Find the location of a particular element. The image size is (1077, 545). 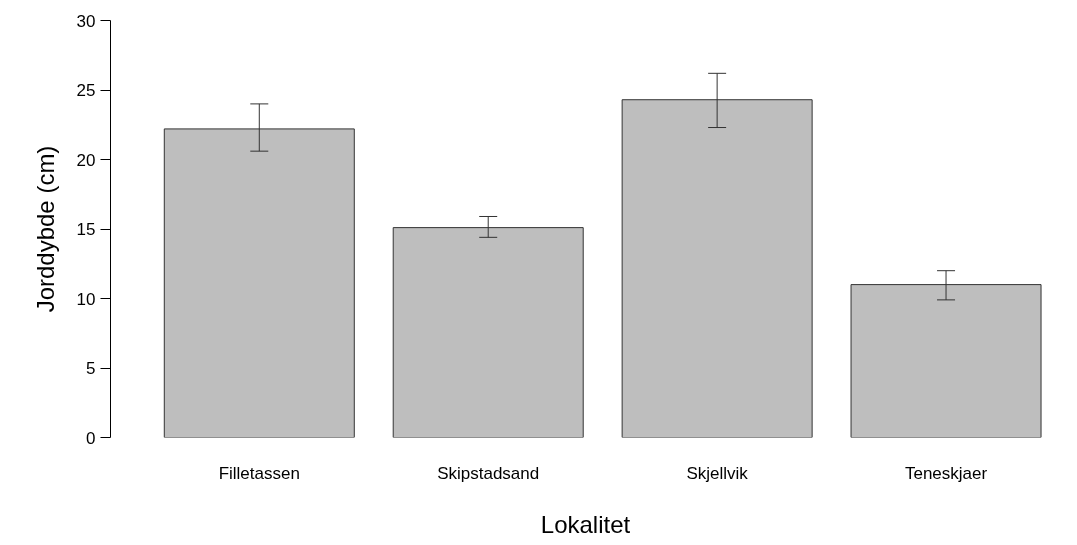

y-tick-label: 15 is located at coordinates (86, 229).